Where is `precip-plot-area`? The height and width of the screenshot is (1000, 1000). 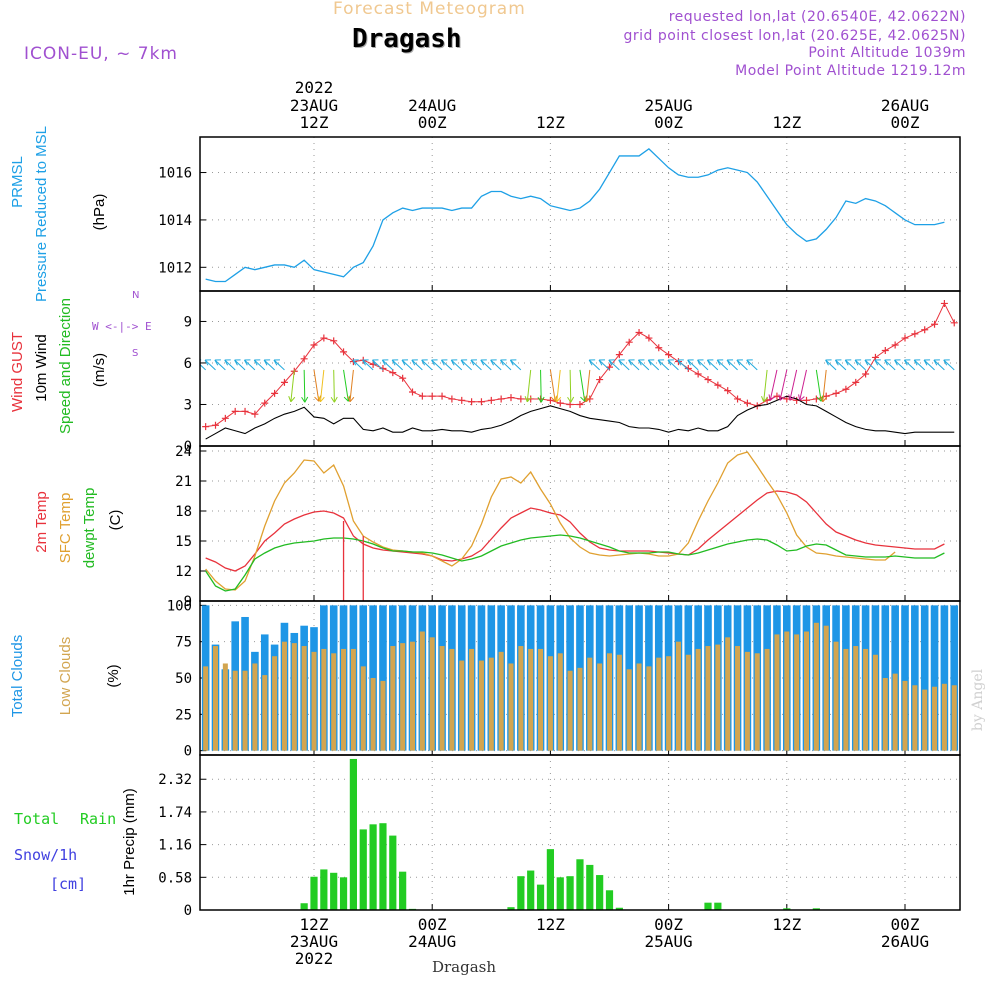 precip-plot-area is located at coordinates (580, 834).